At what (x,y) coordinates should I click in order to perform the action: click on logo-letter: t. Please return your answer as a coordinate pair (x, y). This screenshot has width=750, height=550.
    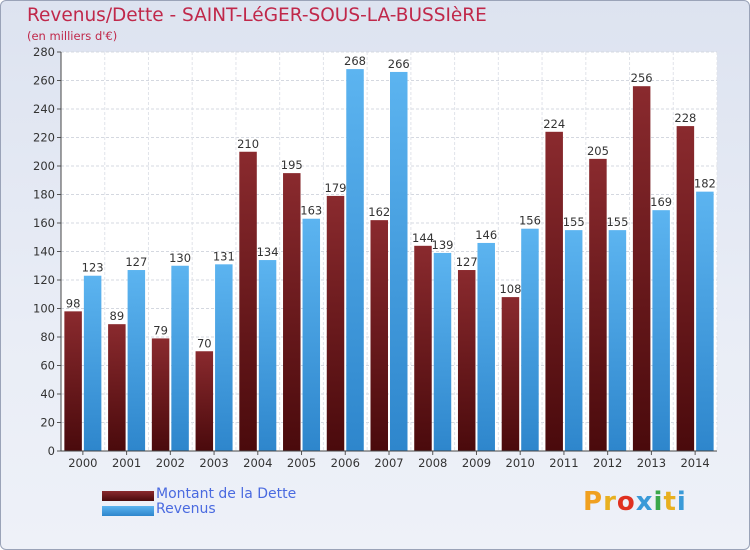
    Looking at the image, I should click on (670, 502).